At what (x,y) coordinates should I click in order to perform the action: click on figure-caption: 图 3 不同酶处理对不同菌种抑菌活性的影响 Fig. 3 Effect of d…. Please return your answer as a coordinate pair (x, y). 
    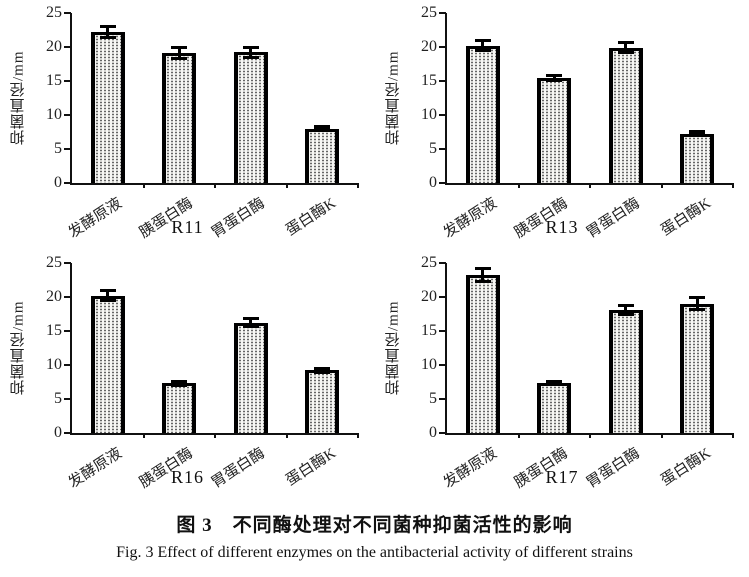
    Looking at the image, I should click on (374, 531).